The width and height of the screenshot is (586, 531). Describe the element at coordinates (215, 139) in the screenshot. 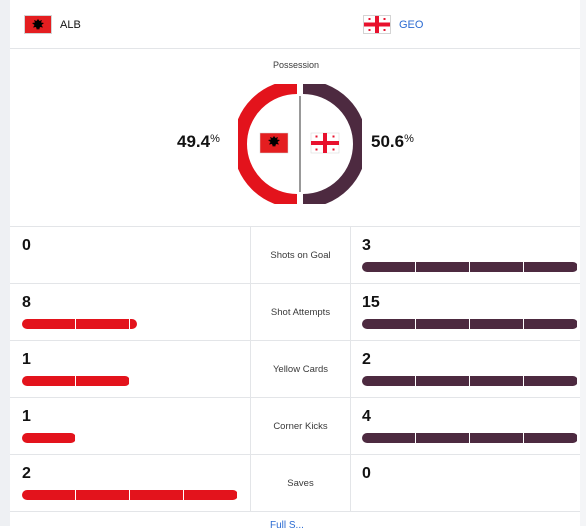

I see `home-possession-percent-sign: %` at that location.